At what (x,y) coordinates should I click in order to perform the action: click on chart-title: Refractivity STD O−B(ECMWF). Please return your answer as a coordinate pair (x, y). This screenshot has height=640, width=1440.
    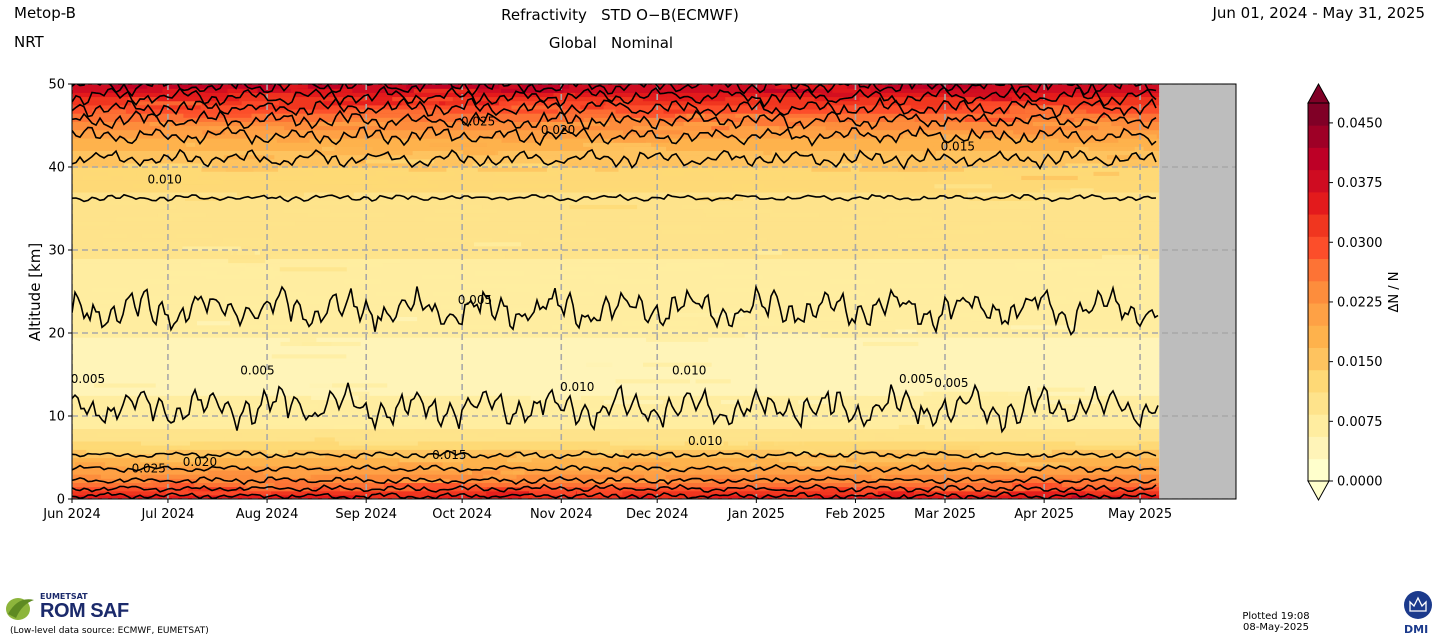
    Looking at the image, I should click on (620, 15).